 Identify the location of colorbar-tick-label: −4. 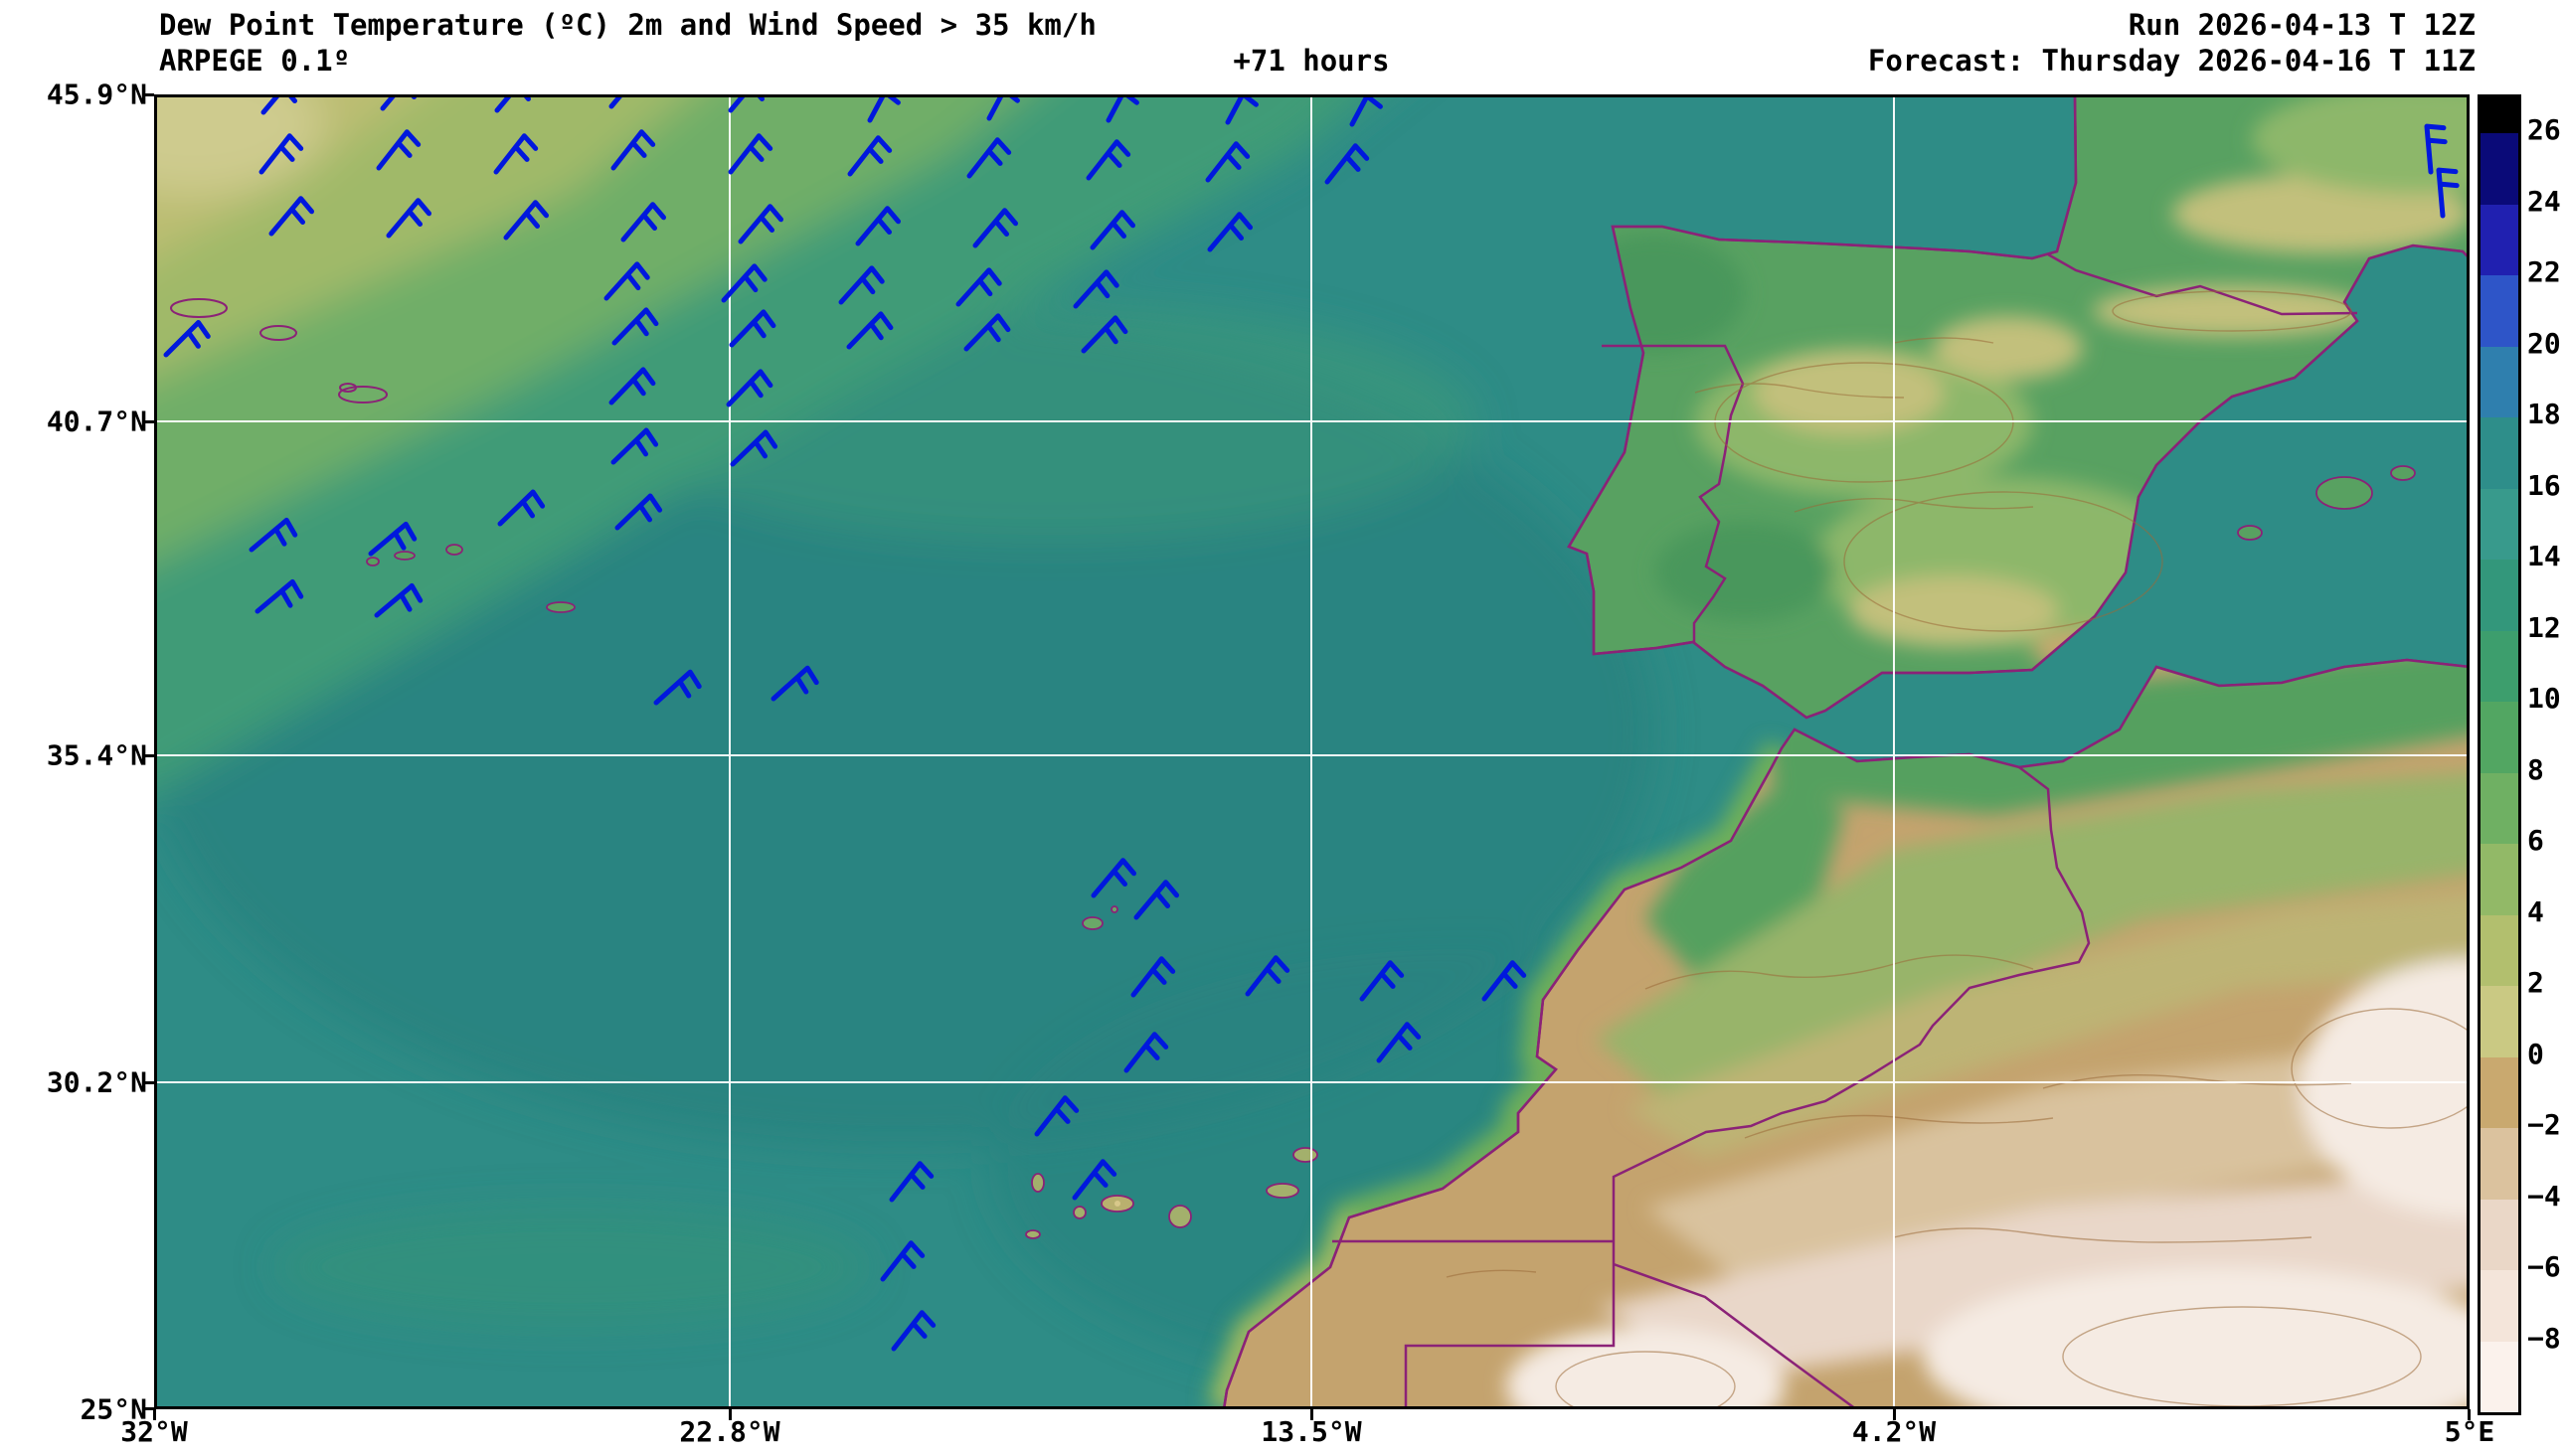
(2544, 1196).